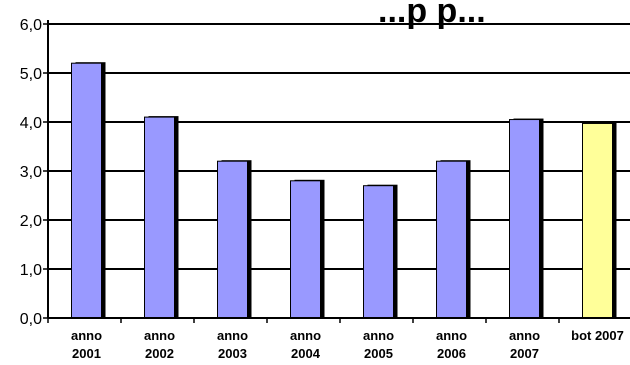  I want to click on x-tick-label: anno 2003, so click(232, 344).